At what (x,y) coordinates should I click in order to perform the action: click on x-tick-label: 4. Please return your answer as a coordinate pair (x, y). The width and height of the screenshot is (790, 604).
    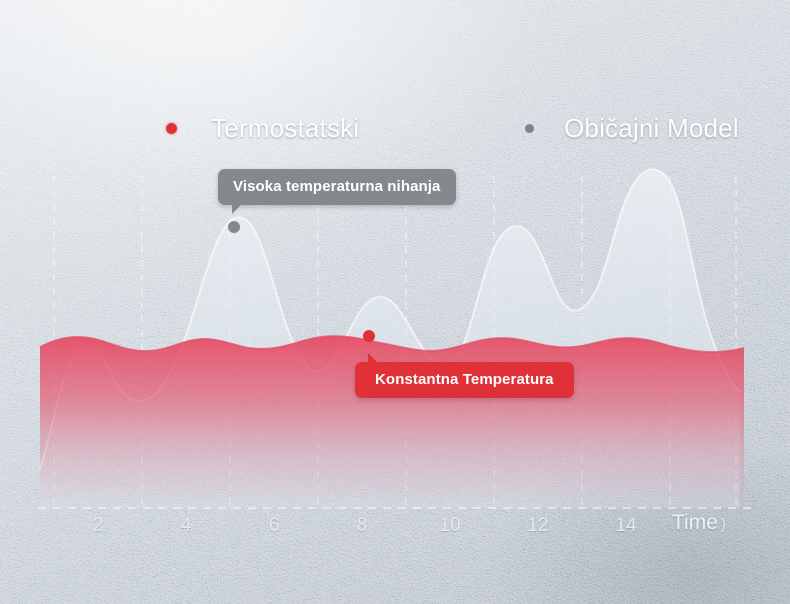
    Looking at the image, I should click on (186, 525).